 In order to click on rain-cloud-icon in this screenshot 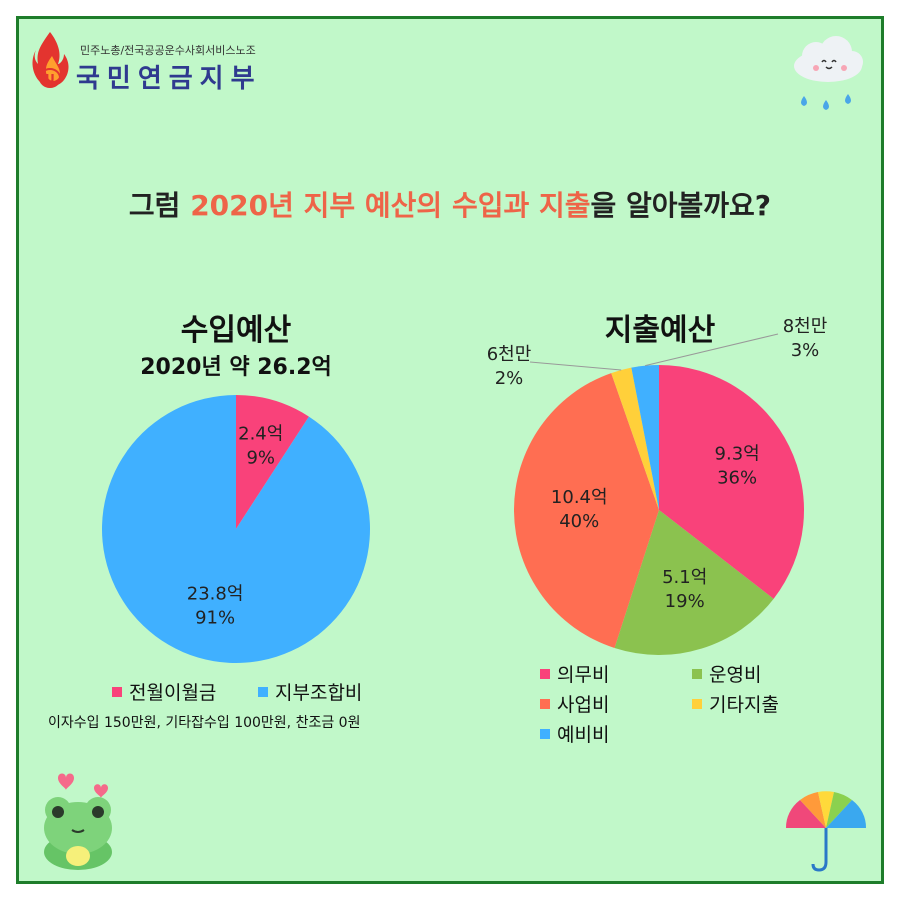, I will do `click(828, 73)`.